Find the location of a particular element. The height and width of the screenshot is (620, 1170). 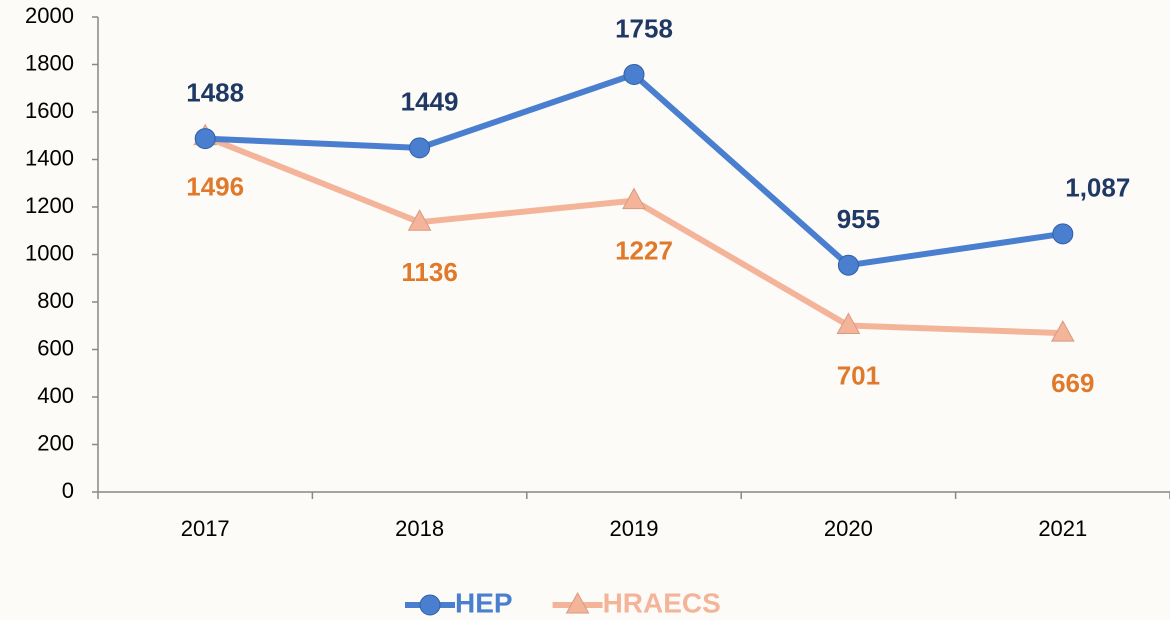

y-tick-label: 400 is located at coordinates (55, 395).